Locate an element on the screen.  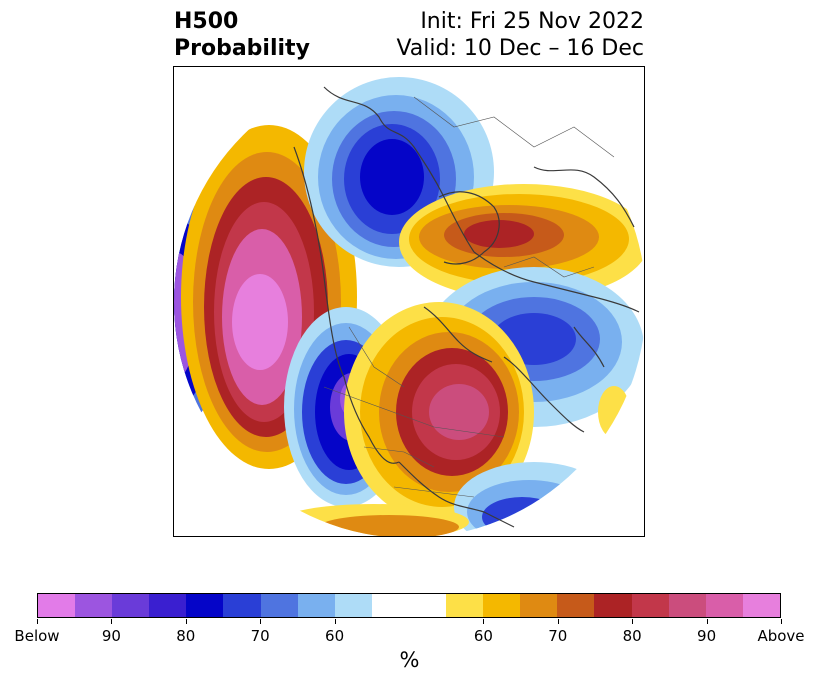
colorbar-label: % is located at coordinates (409, 660).